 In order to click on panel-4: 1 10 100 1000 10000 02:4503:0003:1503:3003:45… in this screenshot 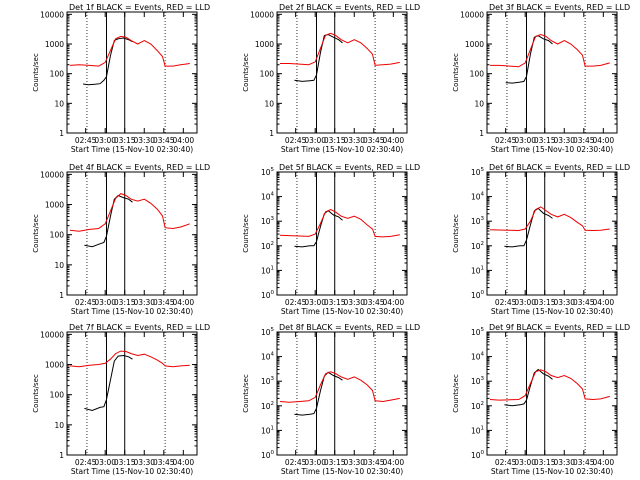, I will do `click(121, 239)`.